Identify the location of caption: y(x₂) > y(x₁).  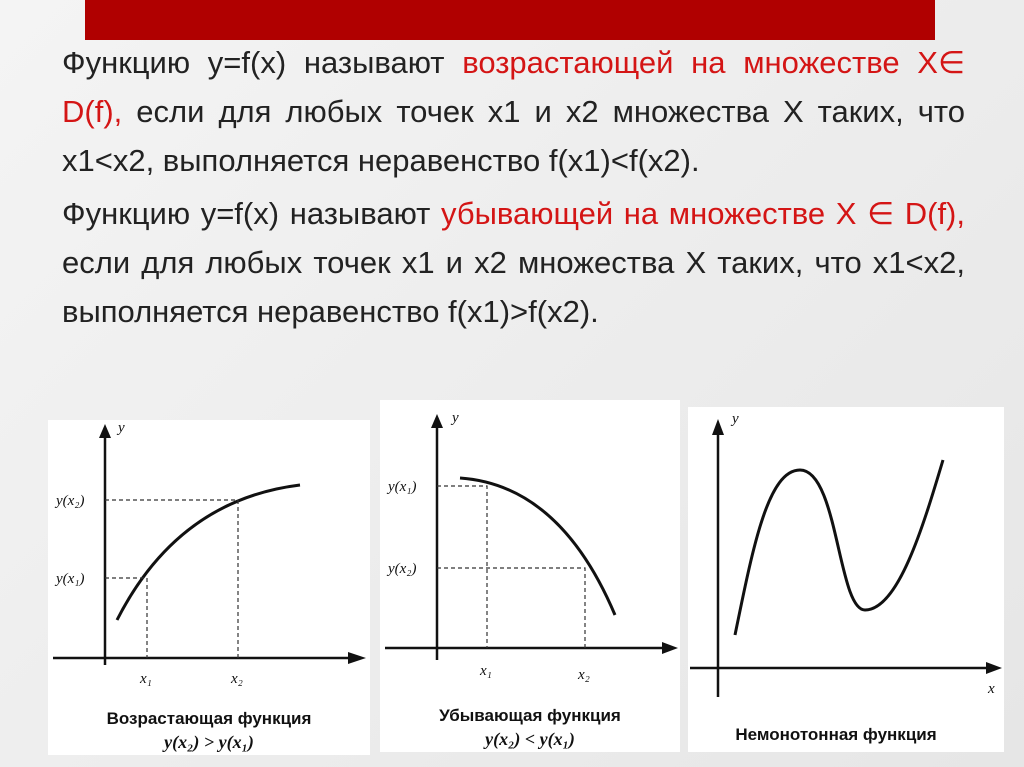
(208, 742).